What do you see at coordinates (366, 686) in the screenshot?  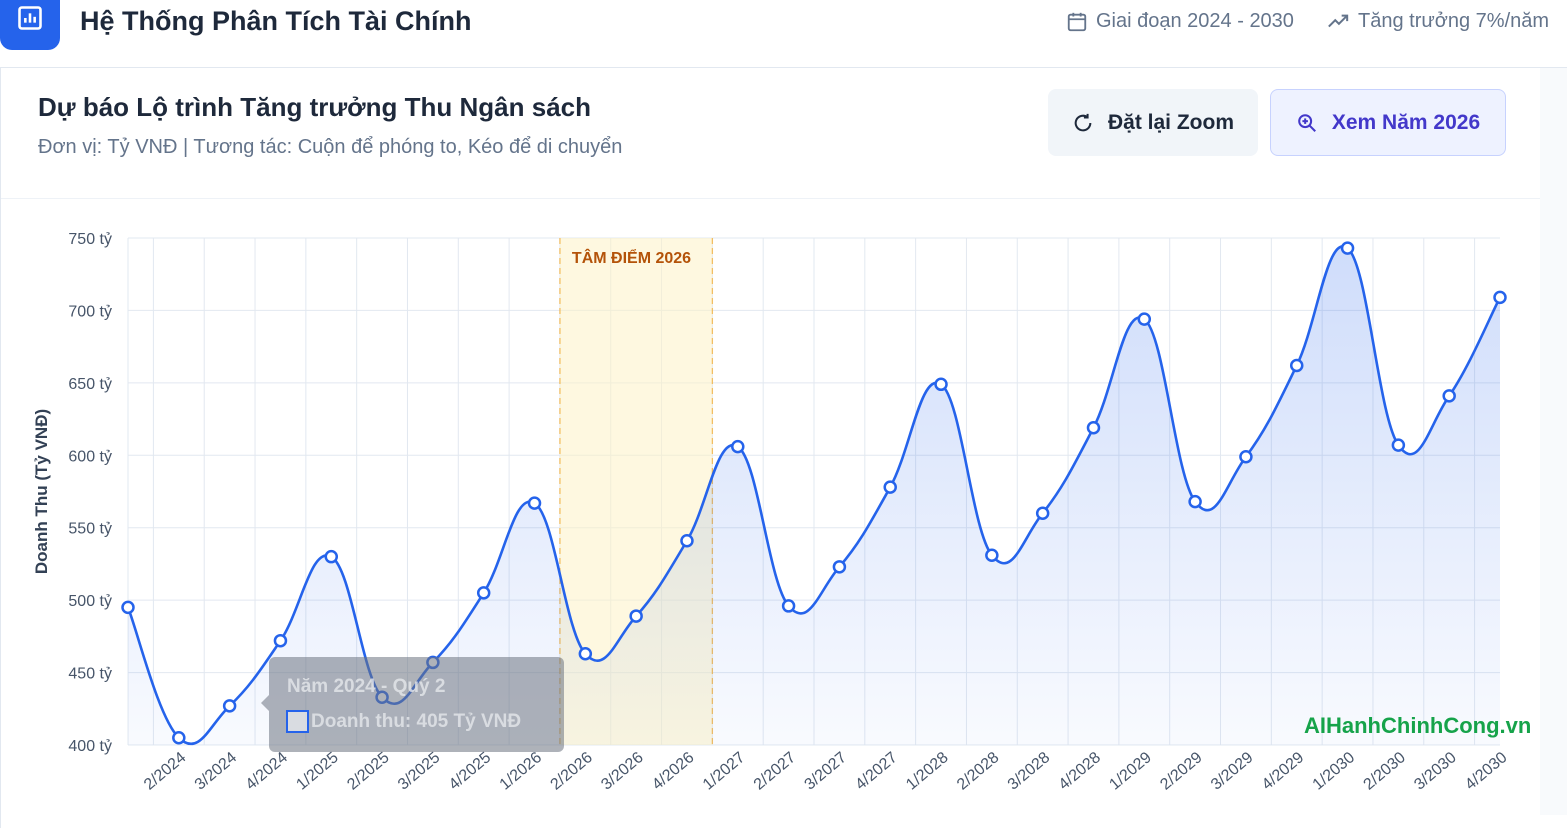 I see `tooltip-title: Năm 2024 - Quý 2` at bounding box center [366, 686].